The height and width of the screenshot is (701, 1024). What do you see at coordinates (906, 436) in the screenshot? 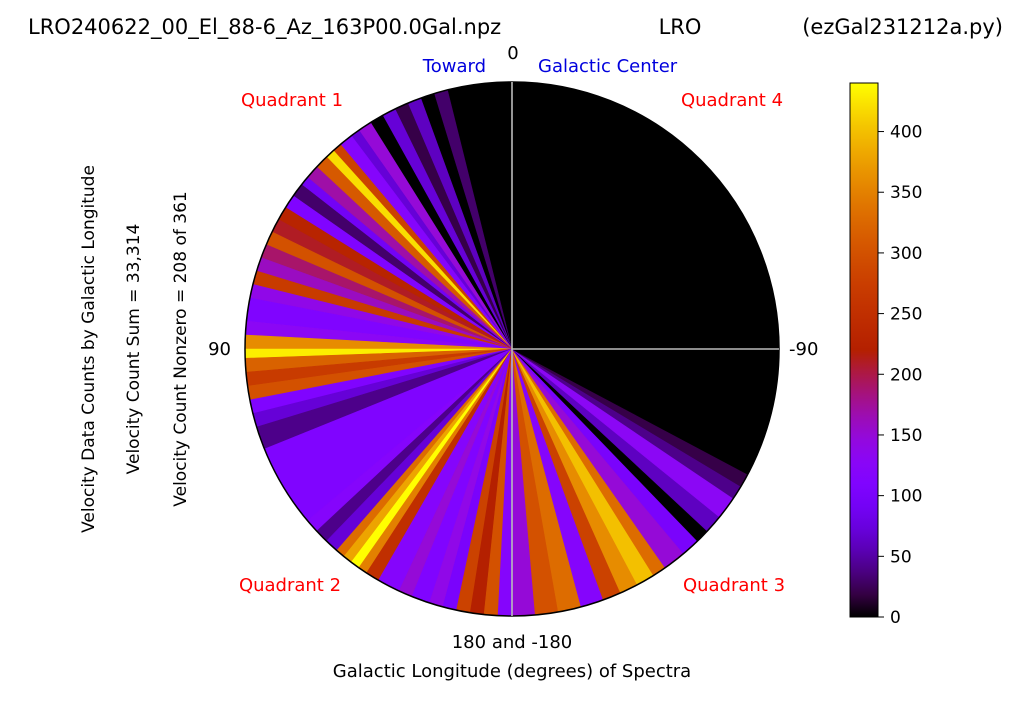
I see `colorbar-tick-label-3: 150` at bounding box center [906, 436].